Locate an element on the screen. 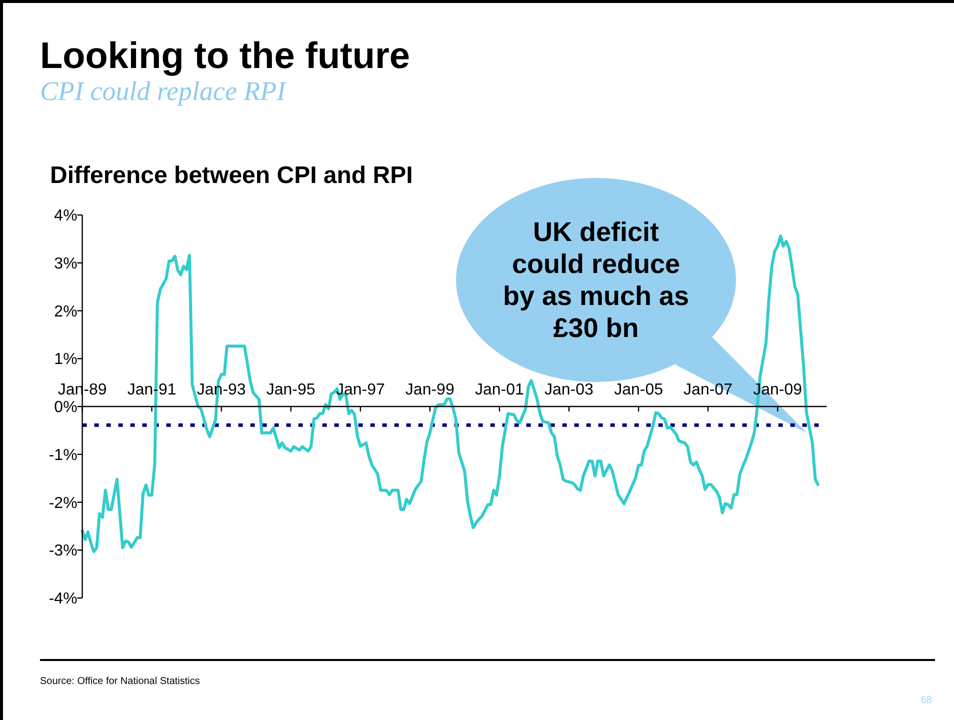 Image resolution: width=954 pixels, height=720 pixels. y-tick-label: 1% is located at coordinates (66, 359).